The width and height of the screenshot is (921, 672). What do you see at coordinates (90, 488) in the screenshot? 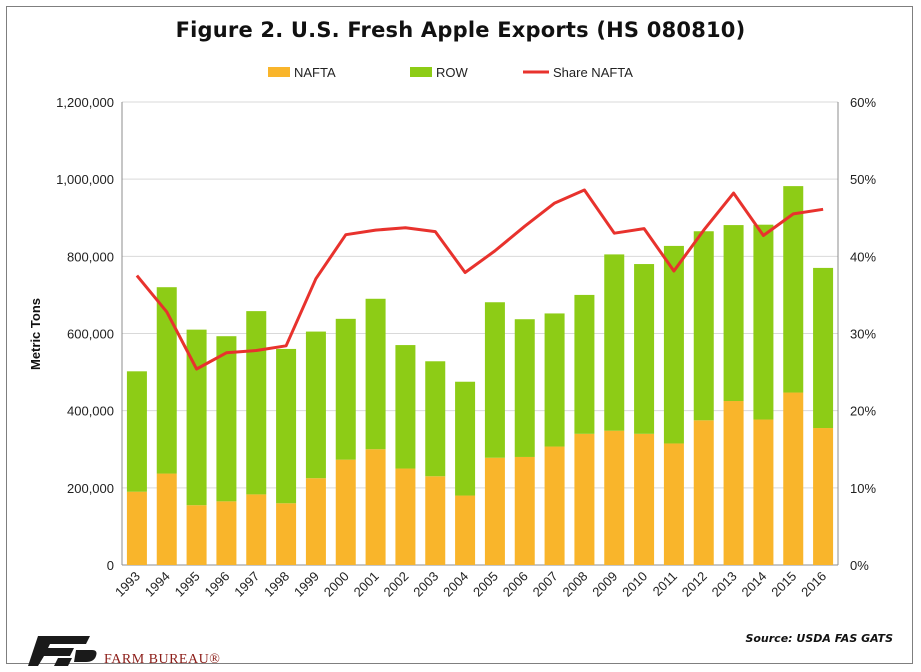
I see `y-tick-label: 200,000` at bounding box center [90, 488].